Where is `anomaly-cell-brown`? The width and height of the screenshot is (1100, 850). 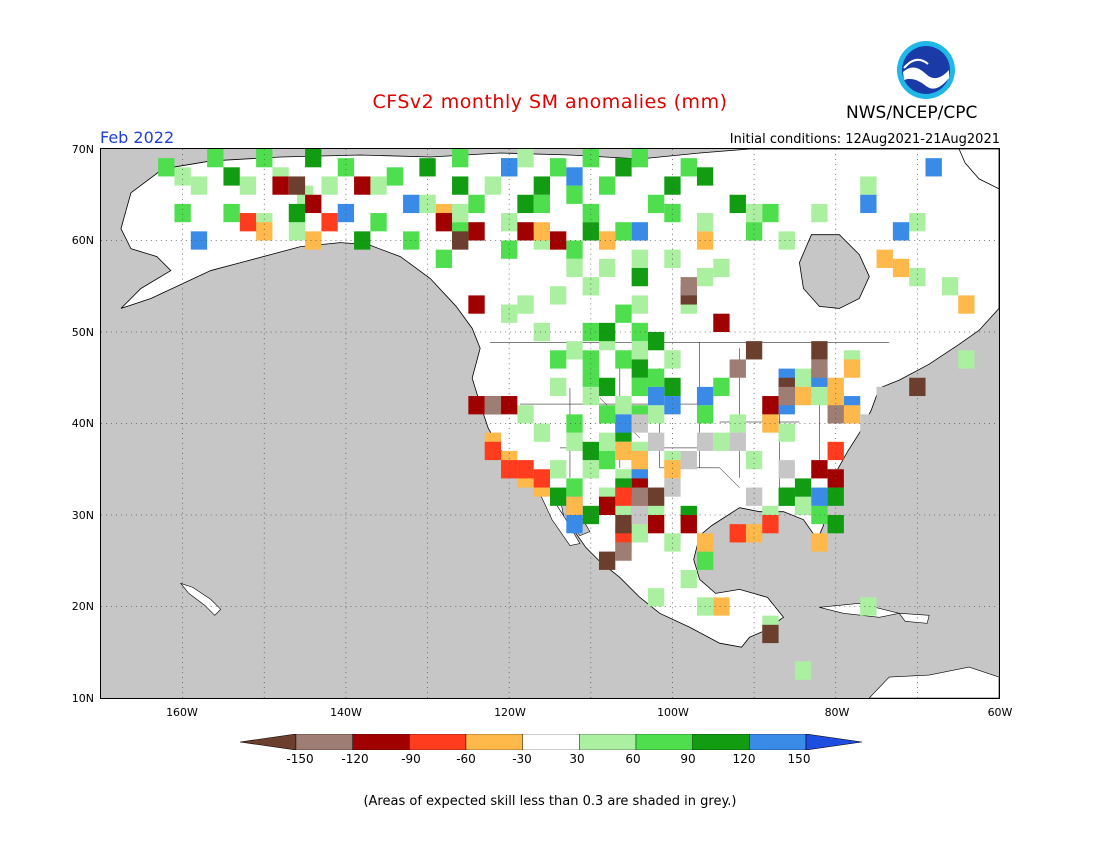
anomaly-cell-brown is located at coordinates (917, 387).